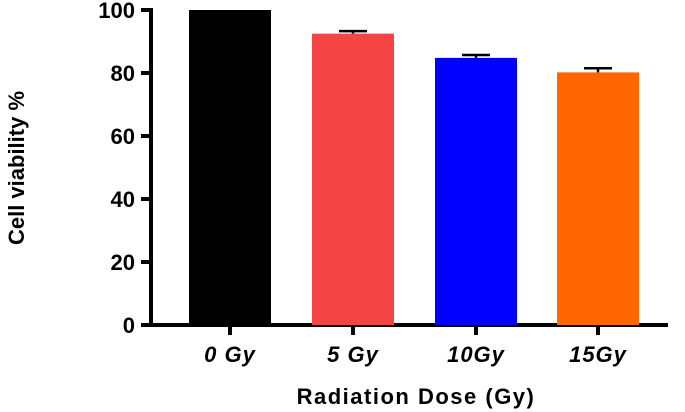 This screenshot has height=412, width=685. Describe the element at coordinates (129, 325) in the screenshot. I see `y-tick-label-0: 0` at that location.